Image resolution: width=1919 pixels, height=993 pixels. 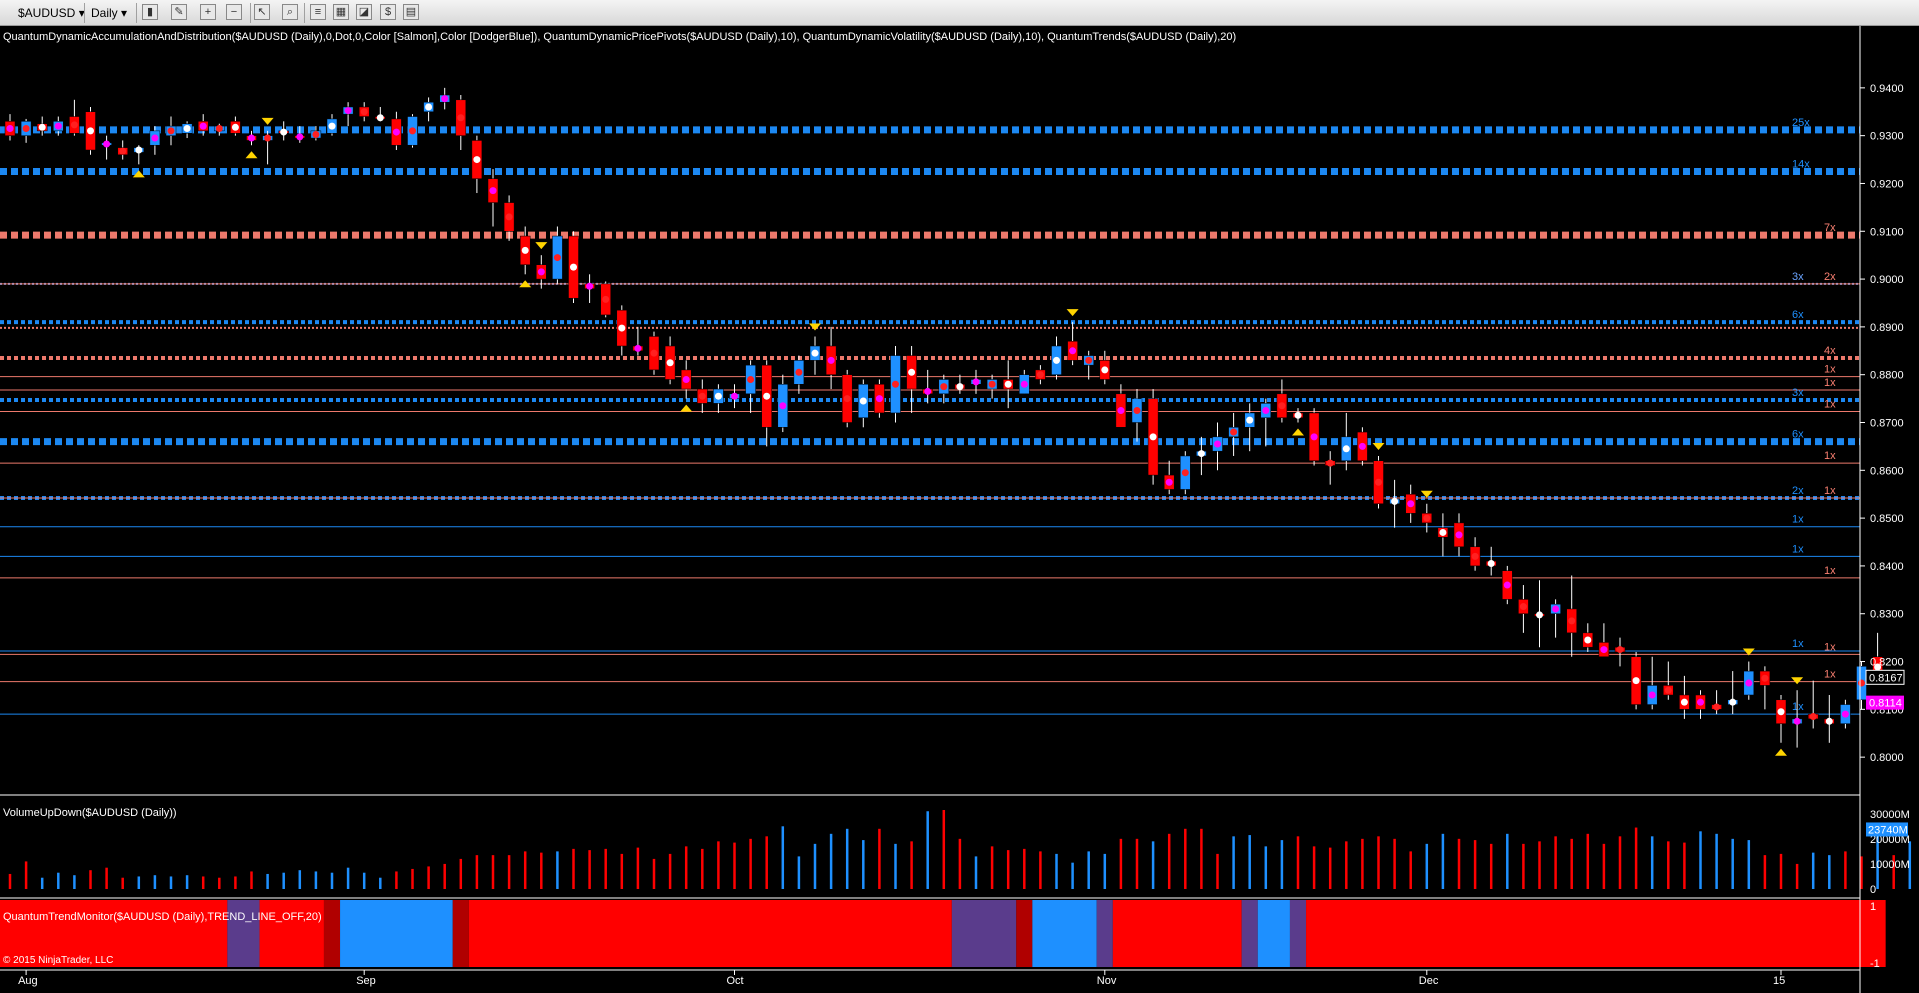 I want to click on price-tick-label: 0.9100, so click(x=1887, y=232).